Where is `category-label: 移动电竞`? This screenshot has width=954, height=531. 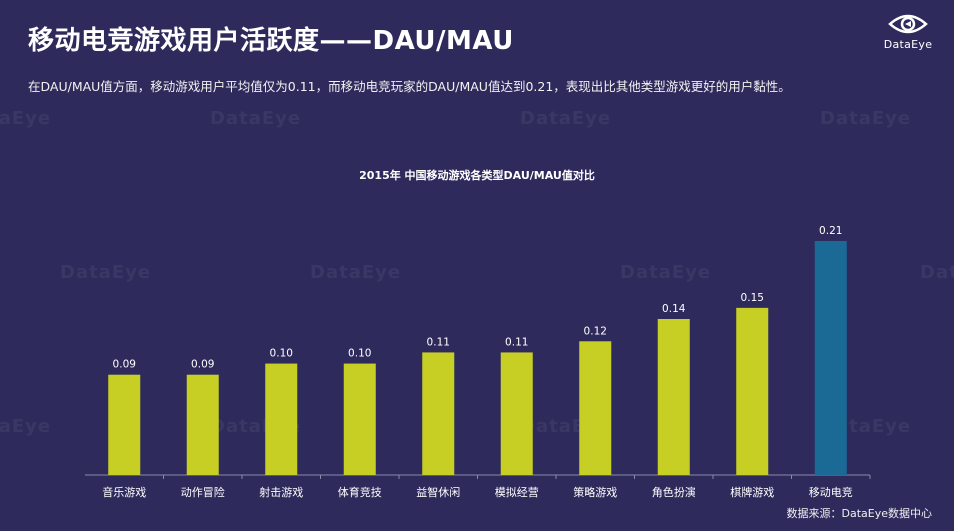
category-label: 移动电竞 is located at coordinates (831, 492).